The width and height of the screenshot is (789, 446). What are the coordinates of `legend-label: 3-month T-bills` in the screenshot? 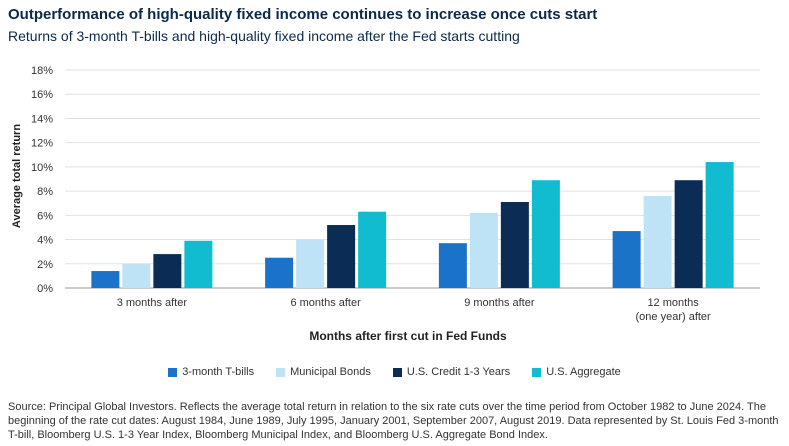 It's located at (218, 372).